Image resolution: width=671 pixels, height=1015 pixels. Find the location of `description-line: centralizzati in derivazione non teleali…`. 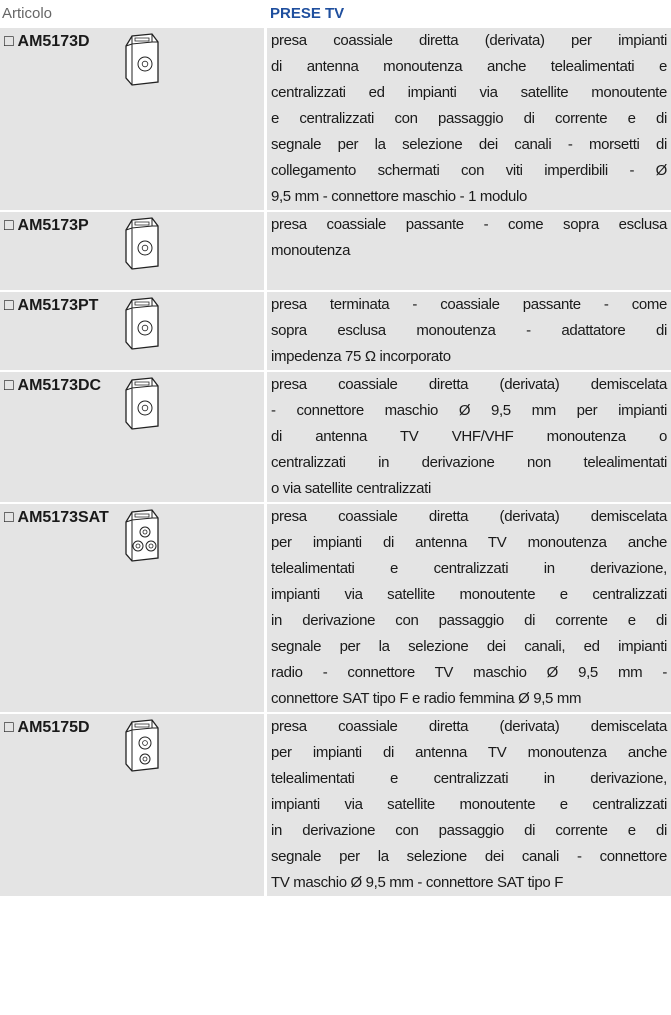

description-line: centralizzati in derivazione non teleali… is located at coordinates (469, 462).